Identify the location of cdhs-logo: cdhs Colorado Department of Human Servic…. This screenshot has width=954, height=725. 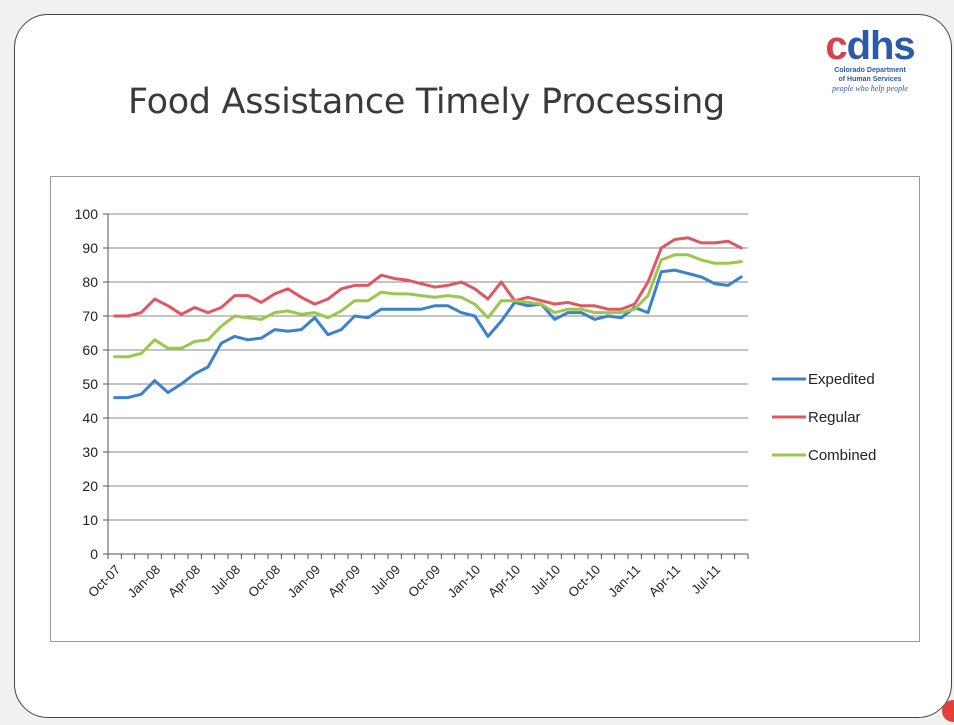
(870, 60).